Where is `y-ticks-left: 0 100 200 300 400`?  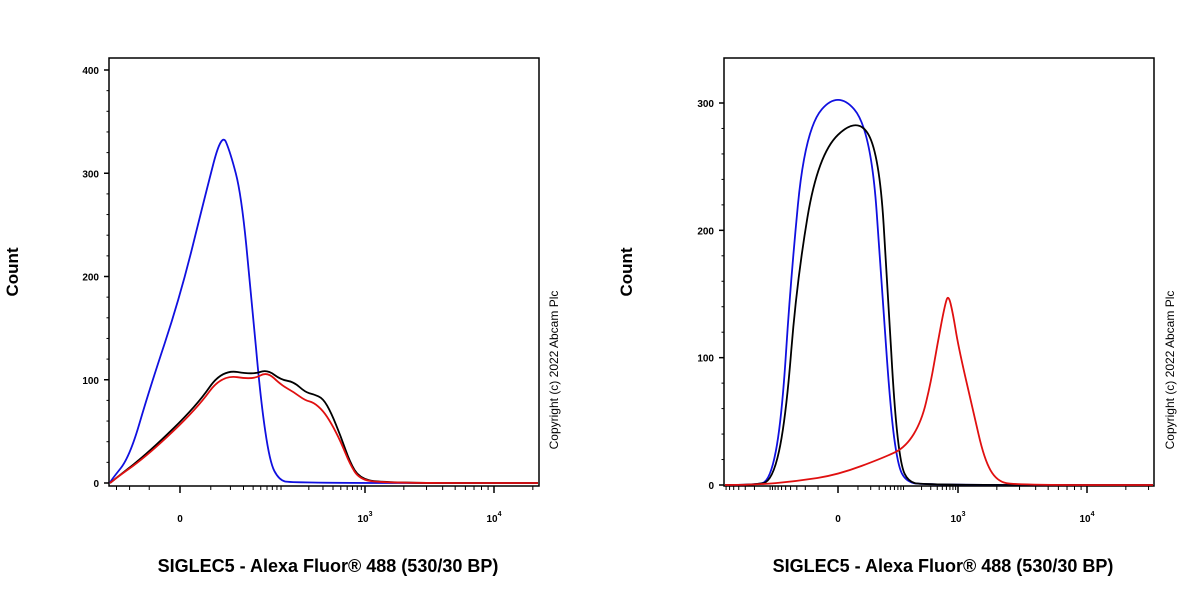 y-ticks-left: 0 100 200 300 400 is located at coordinates (95, 278).